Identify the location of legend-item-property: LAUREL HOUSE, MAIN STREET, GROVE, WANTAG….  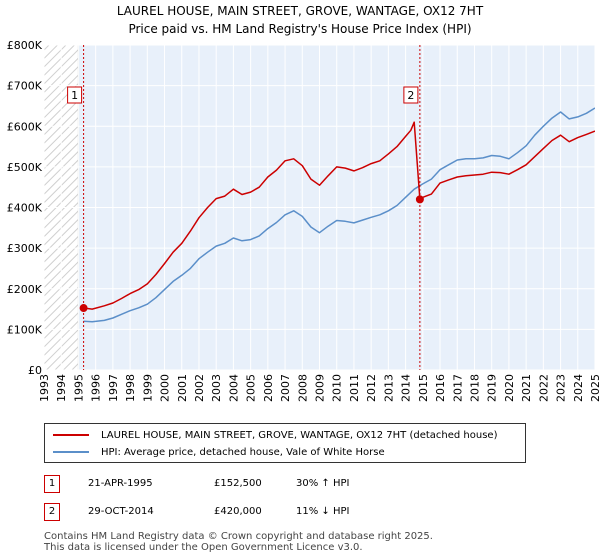
(275, 435).